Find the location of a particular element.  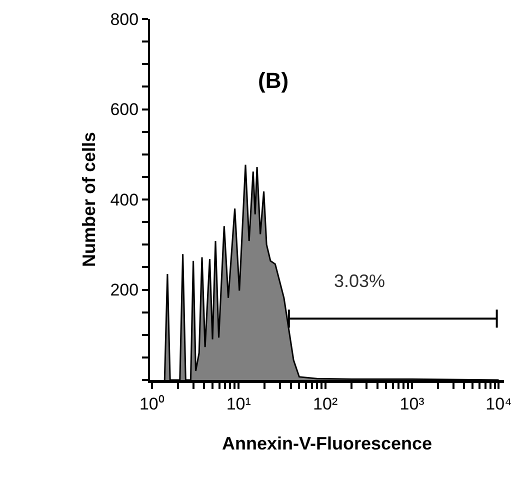

y-tick-label: 400 is located at coordinates (124, 200).